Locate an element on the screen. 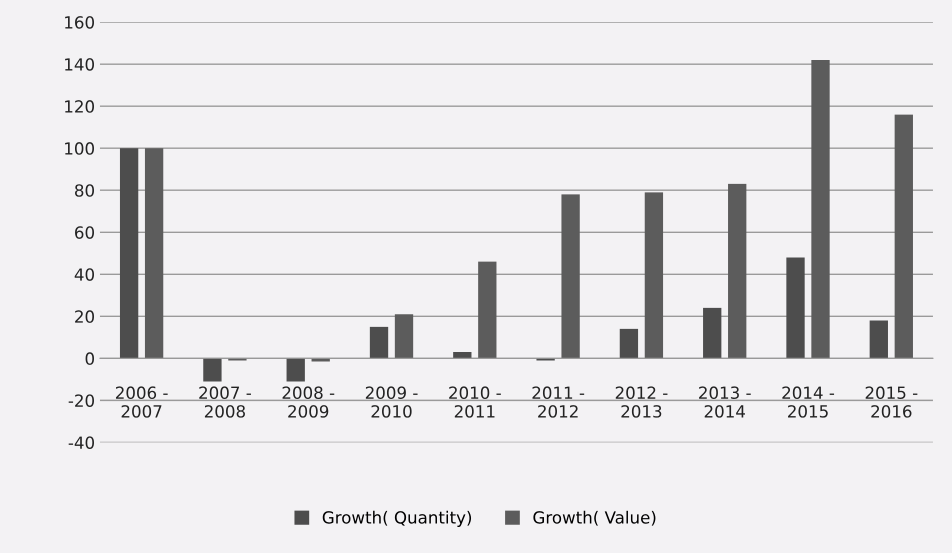 The width and height of the screenshot is (952, 553). y-tick-label: 120 is located at coordinates (79, 106).